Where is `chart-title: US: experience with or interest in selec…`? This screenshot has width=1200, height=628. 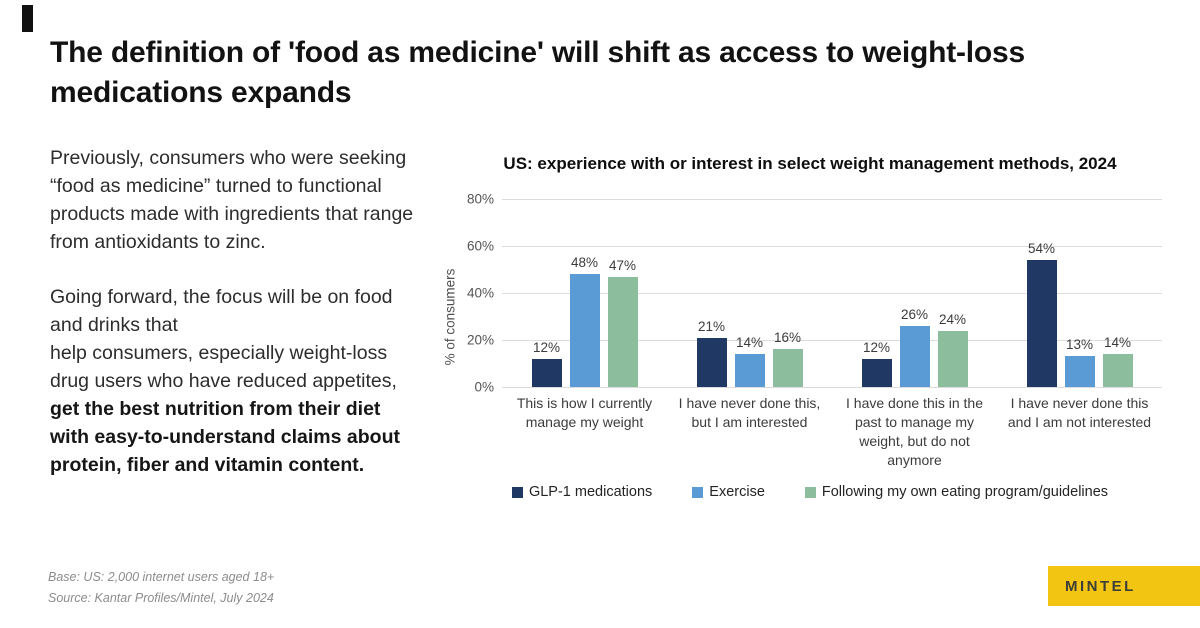
chart-title: US: experience with or interest in selec… is located at coordinates (810, 163).